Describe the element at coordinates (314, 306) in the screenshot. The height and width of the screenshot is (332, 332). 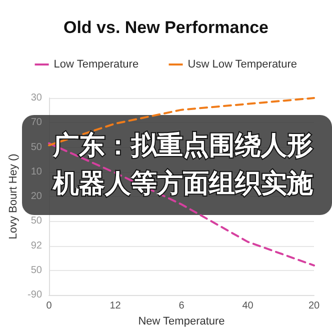
I see `x-tick-label: 20` at that location.